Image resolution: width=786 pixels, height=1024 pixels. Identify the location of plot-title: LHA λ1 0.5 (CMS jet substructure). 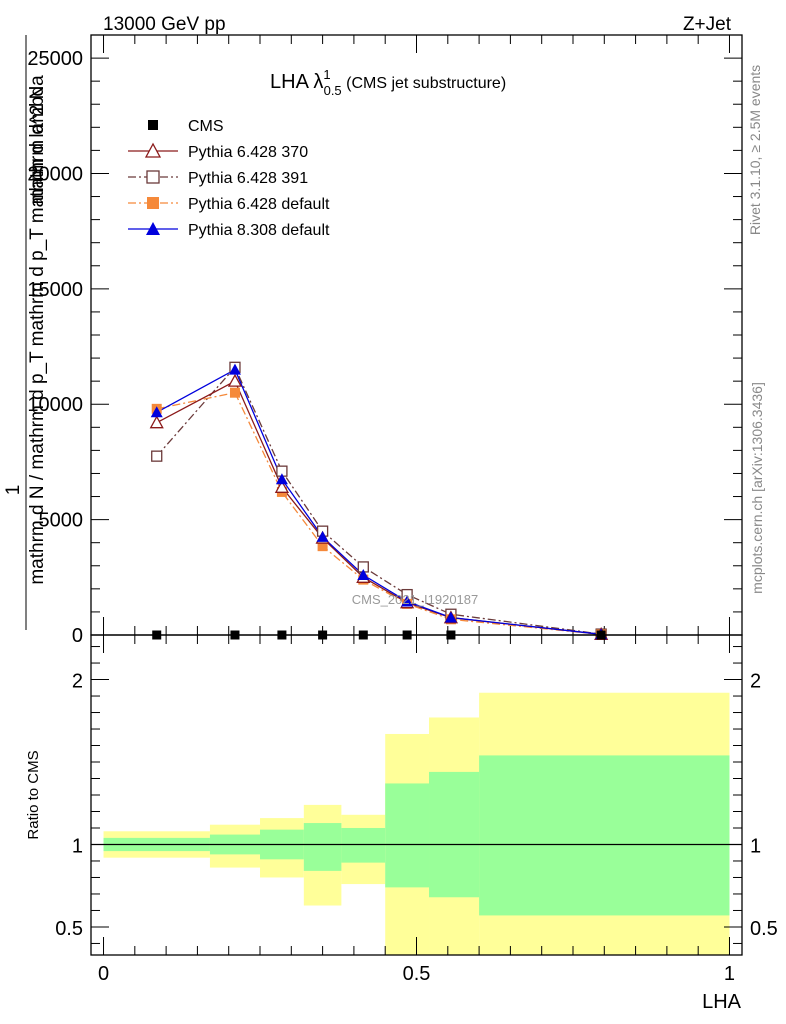
(388, 82).